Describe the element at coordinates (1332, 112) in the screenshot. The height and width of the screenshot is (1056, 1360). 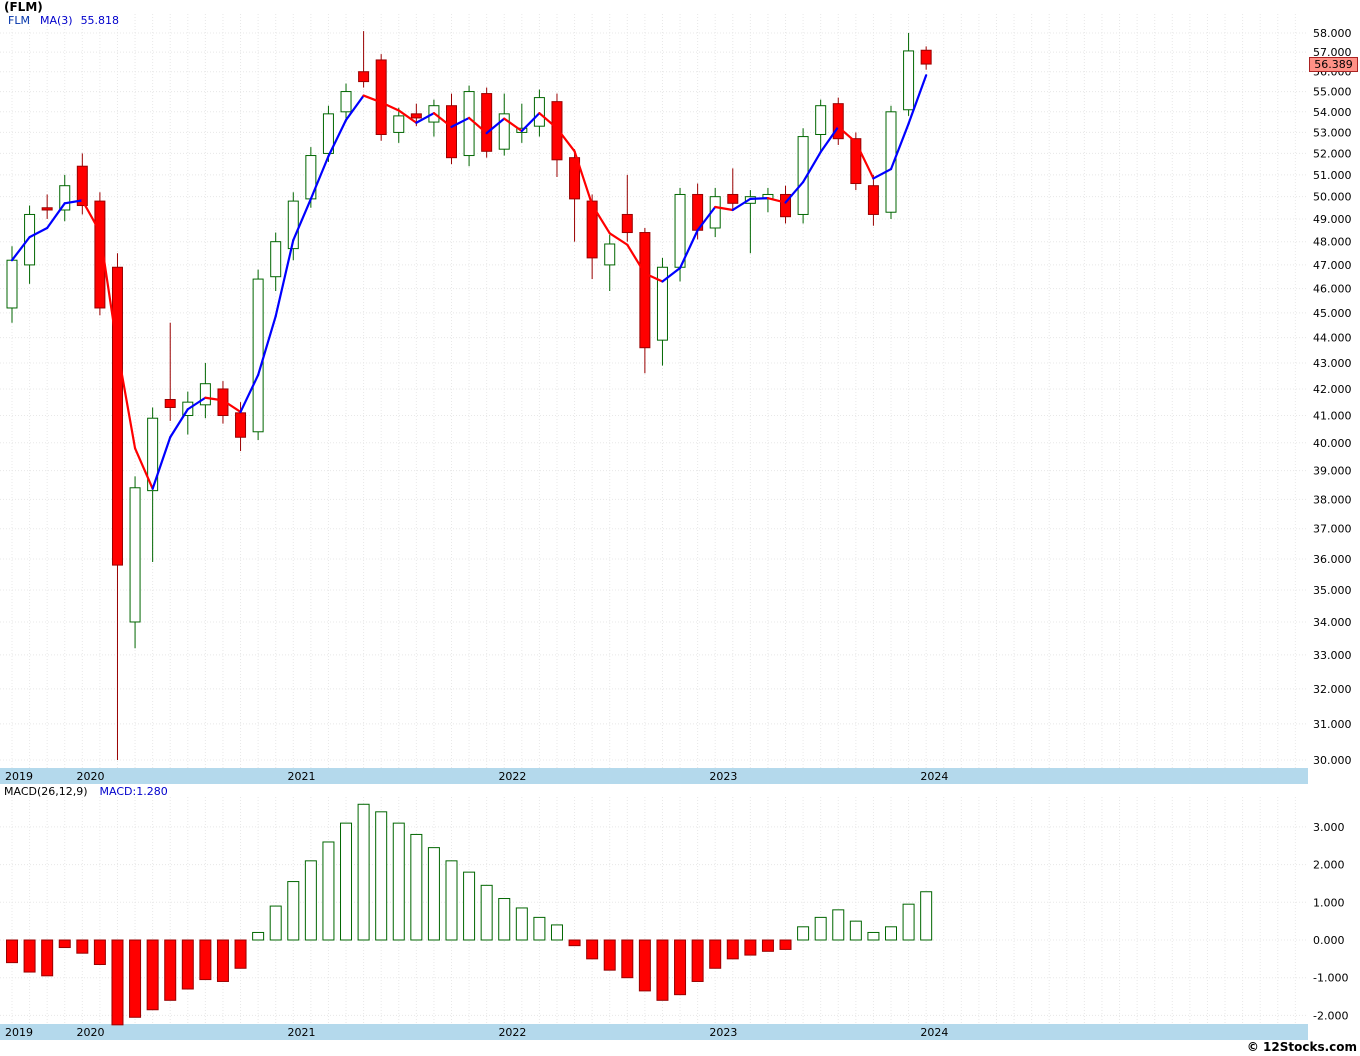
I see `price-axis-label: 54.000` at that location.